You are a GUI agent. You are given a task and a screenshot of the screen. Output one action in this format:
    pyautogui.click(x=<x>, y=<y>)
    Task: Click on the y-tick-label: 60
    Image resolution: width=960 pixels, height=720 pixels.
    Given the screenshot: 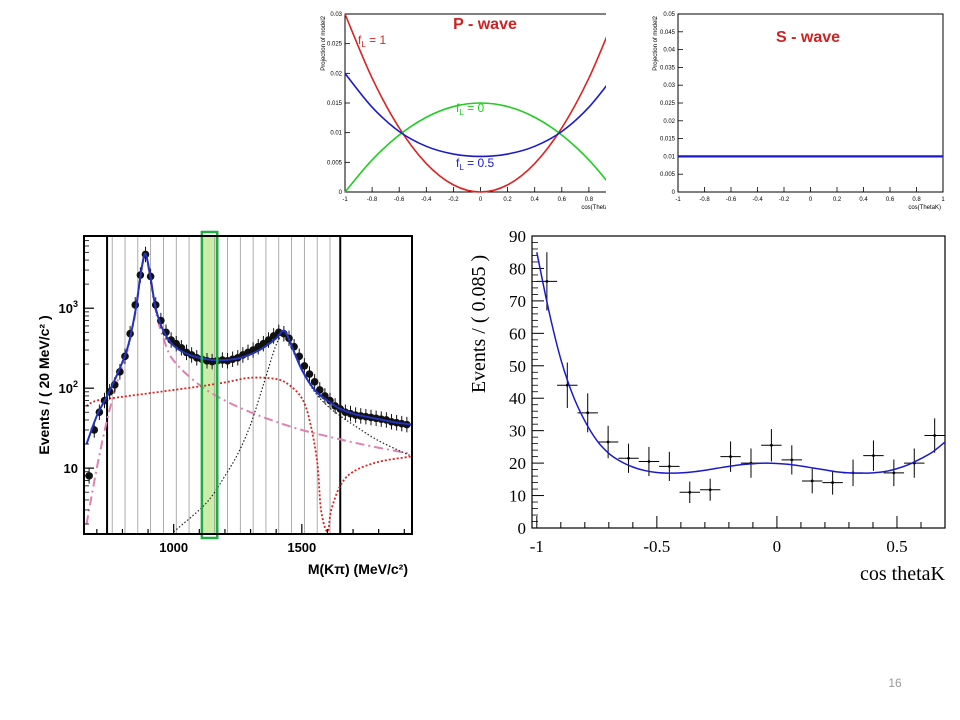 What is the action you would take?
    pyautogui.click(x=517, y=333)
    